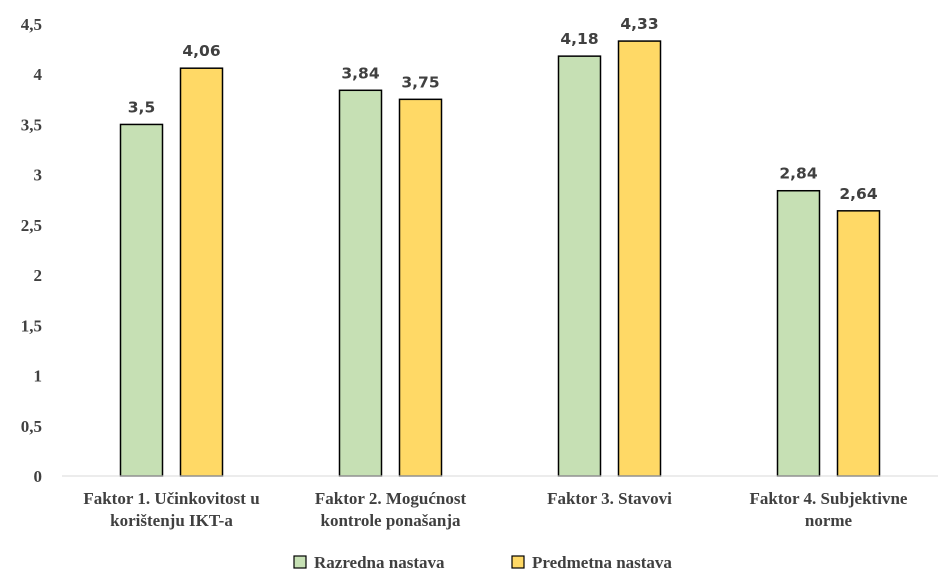  What do you see at coordinates (31, 426) in the screenshot?
I see `y-tick-label: 0,5` at bounding box center [31, 426].